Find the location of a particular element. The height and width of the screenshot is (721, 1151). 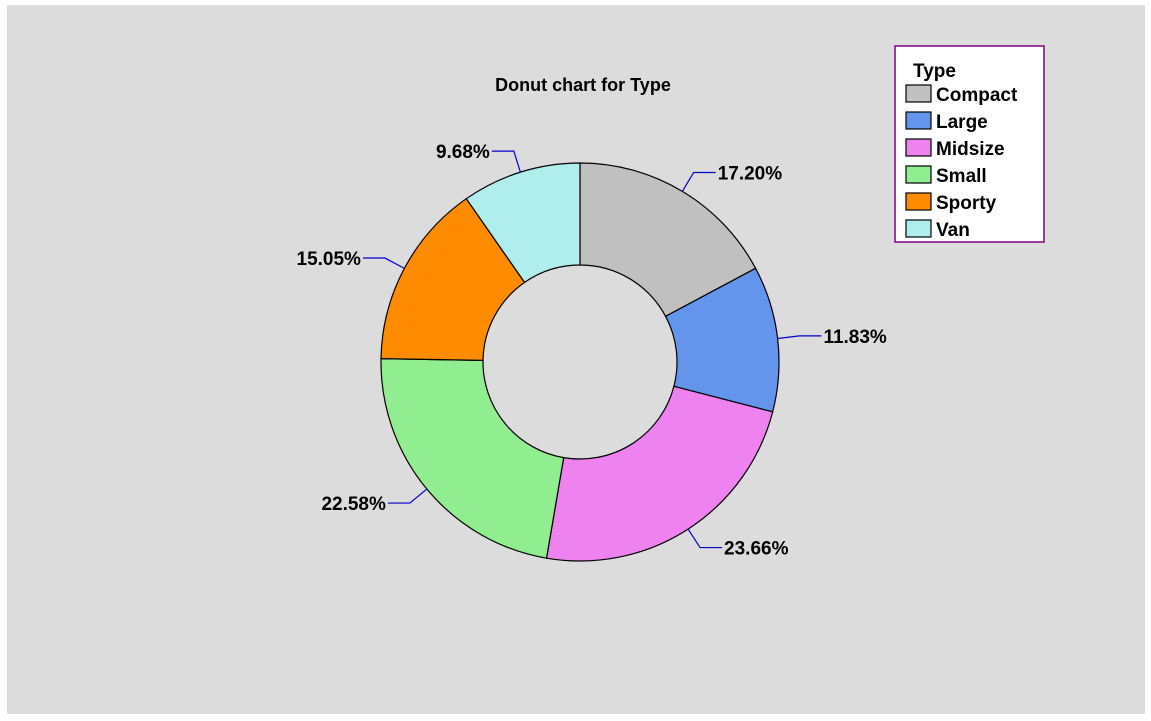

leader-line-midsize is located at coordinates (705, 538).